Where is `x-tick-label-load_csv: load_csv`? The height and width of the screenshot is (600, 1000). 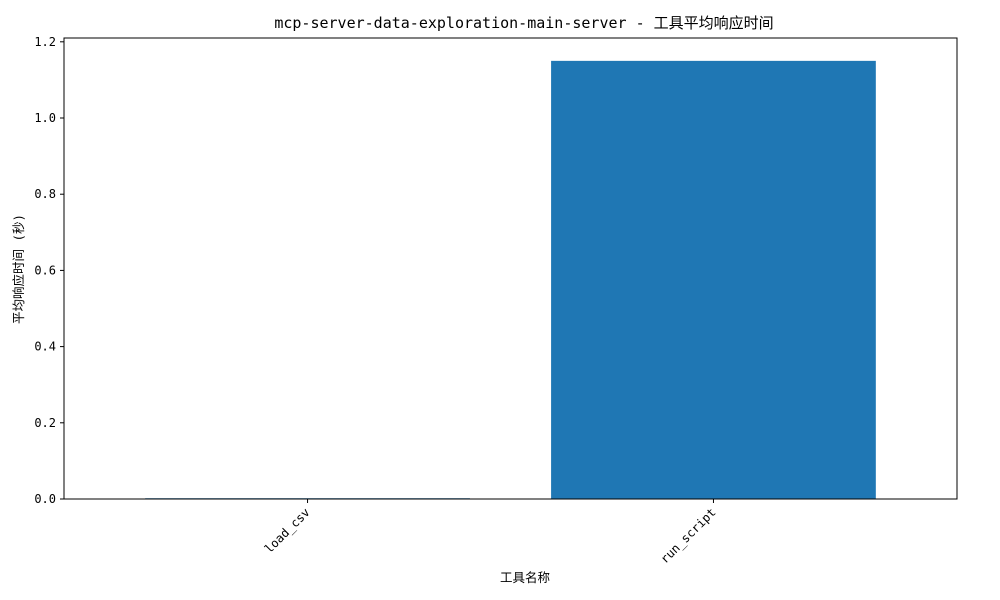 x-tick-label-load_csv: load_csv is located at coordinates (287, 530).